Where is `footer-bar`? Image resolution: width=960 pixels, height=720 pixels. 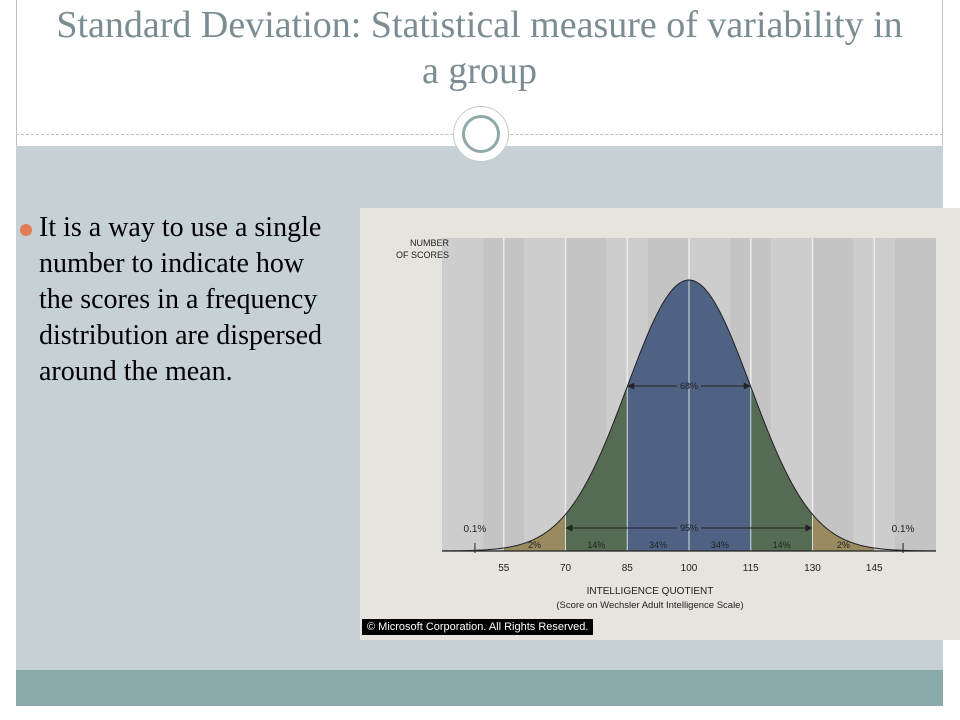
footer-bar is located at coordinates (479, 688).